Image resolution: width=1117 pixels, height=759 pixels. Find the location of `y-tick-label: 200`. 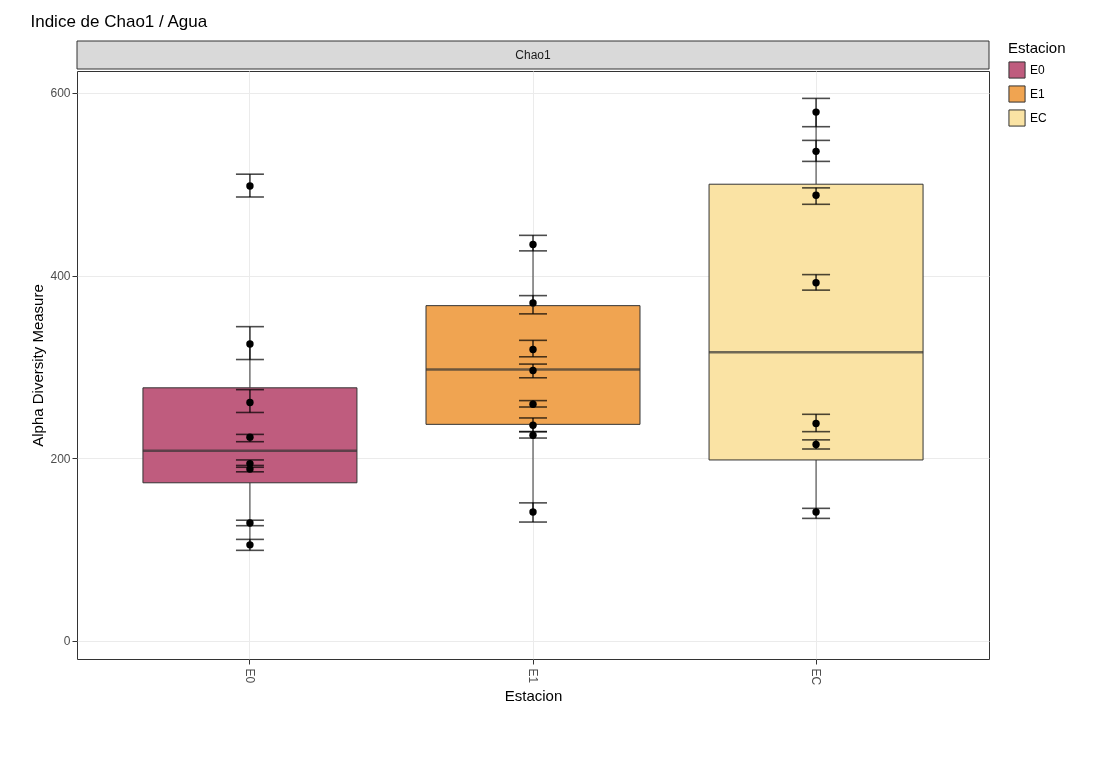

y-tick-label: 200 is located at coordinates (60, 458).